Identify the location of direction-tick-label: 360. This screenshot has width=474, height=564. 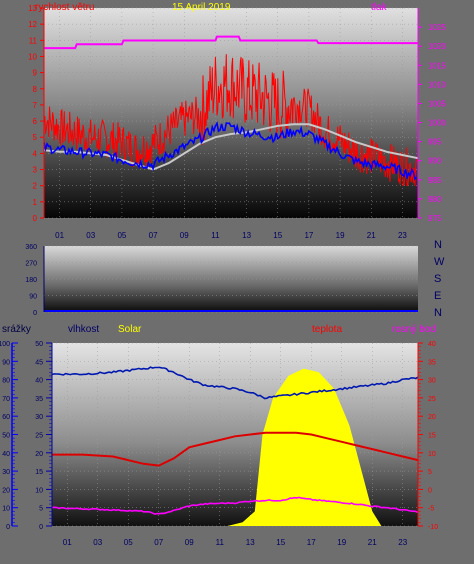
(31, 247).